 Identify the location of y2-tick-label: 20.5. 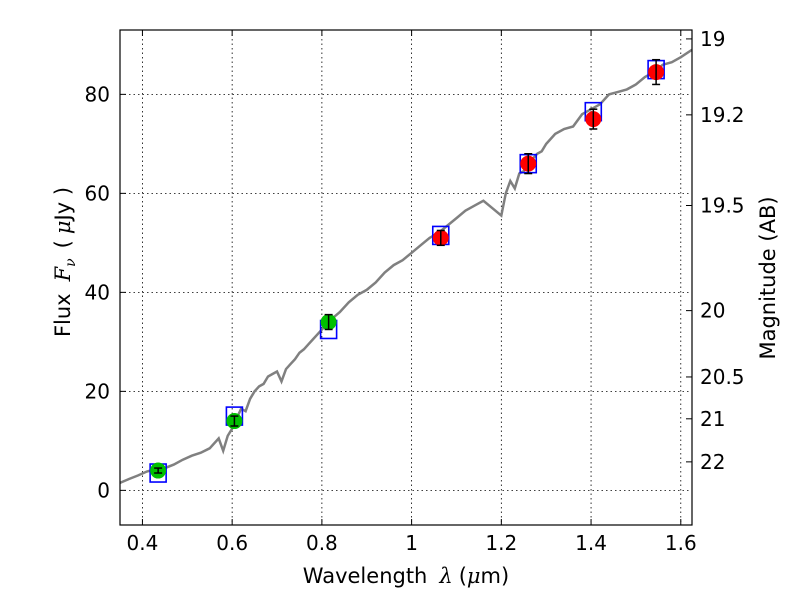
(722, 377).